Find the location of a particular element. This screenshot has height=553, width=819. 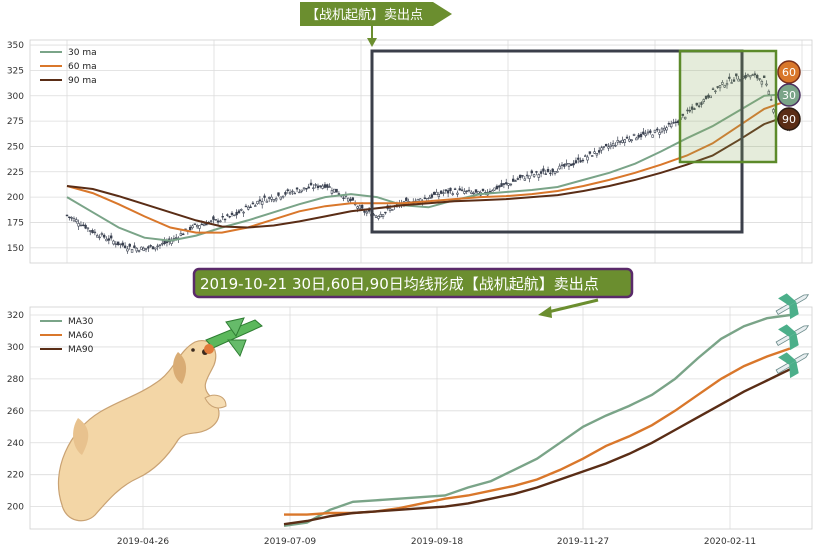

sell-point-tag: 【战机起航】卖出点 is located at coordinates (376, 24).